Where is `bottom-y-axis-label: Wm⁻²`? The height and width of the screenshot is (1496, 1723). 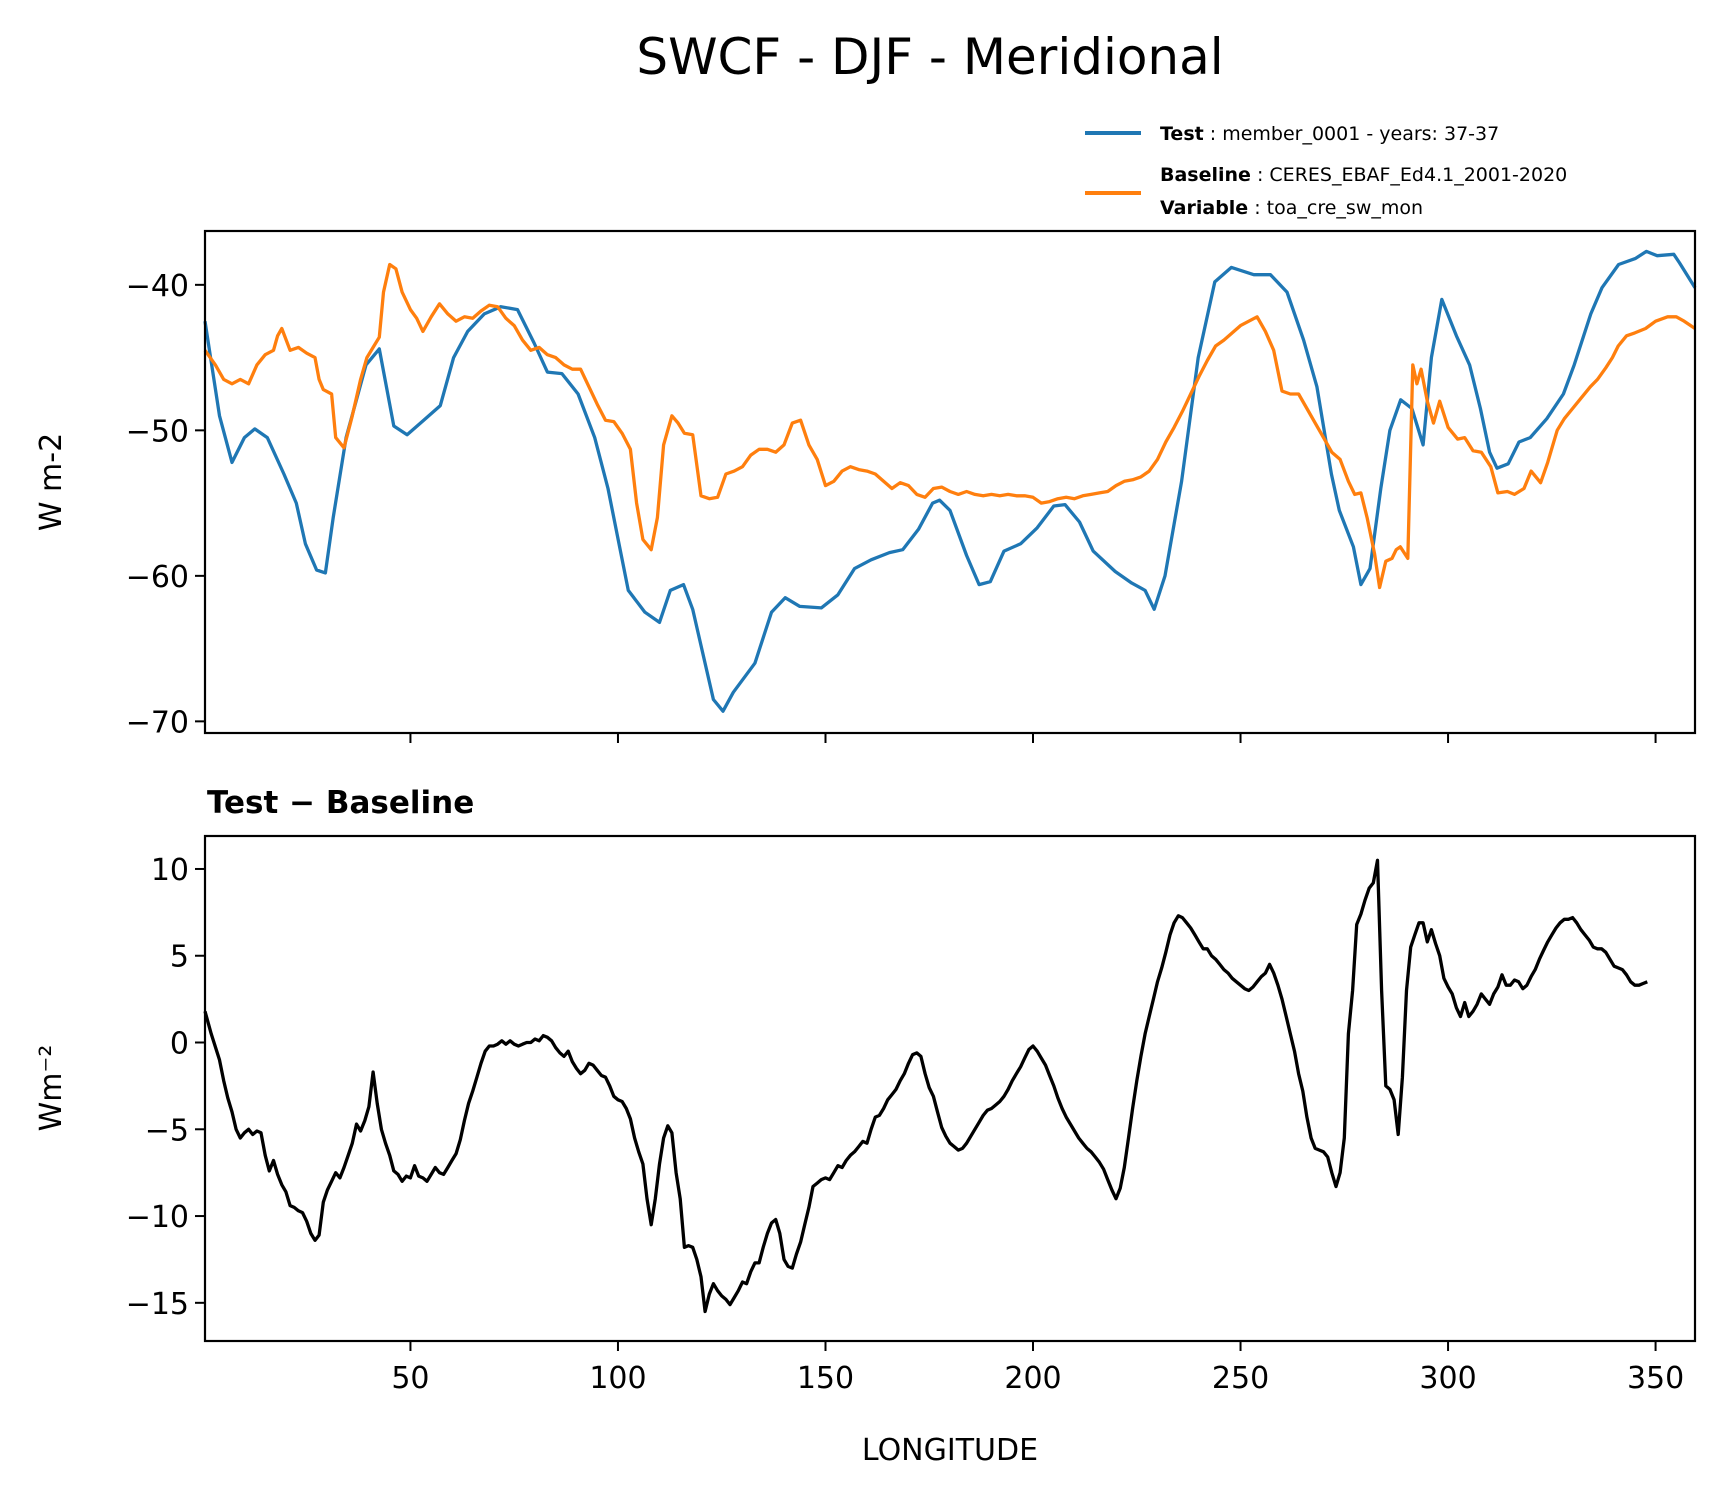 bottom-y-axis-label: Wm⁻² is located at coordinates (51, 1088).